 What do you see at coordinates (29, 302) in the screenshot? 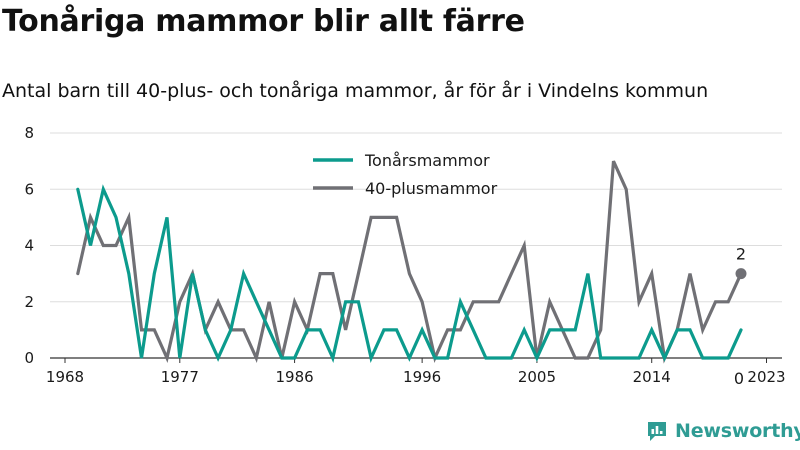
I see `y-tick-label: 2` at bounding box center [29, 302].